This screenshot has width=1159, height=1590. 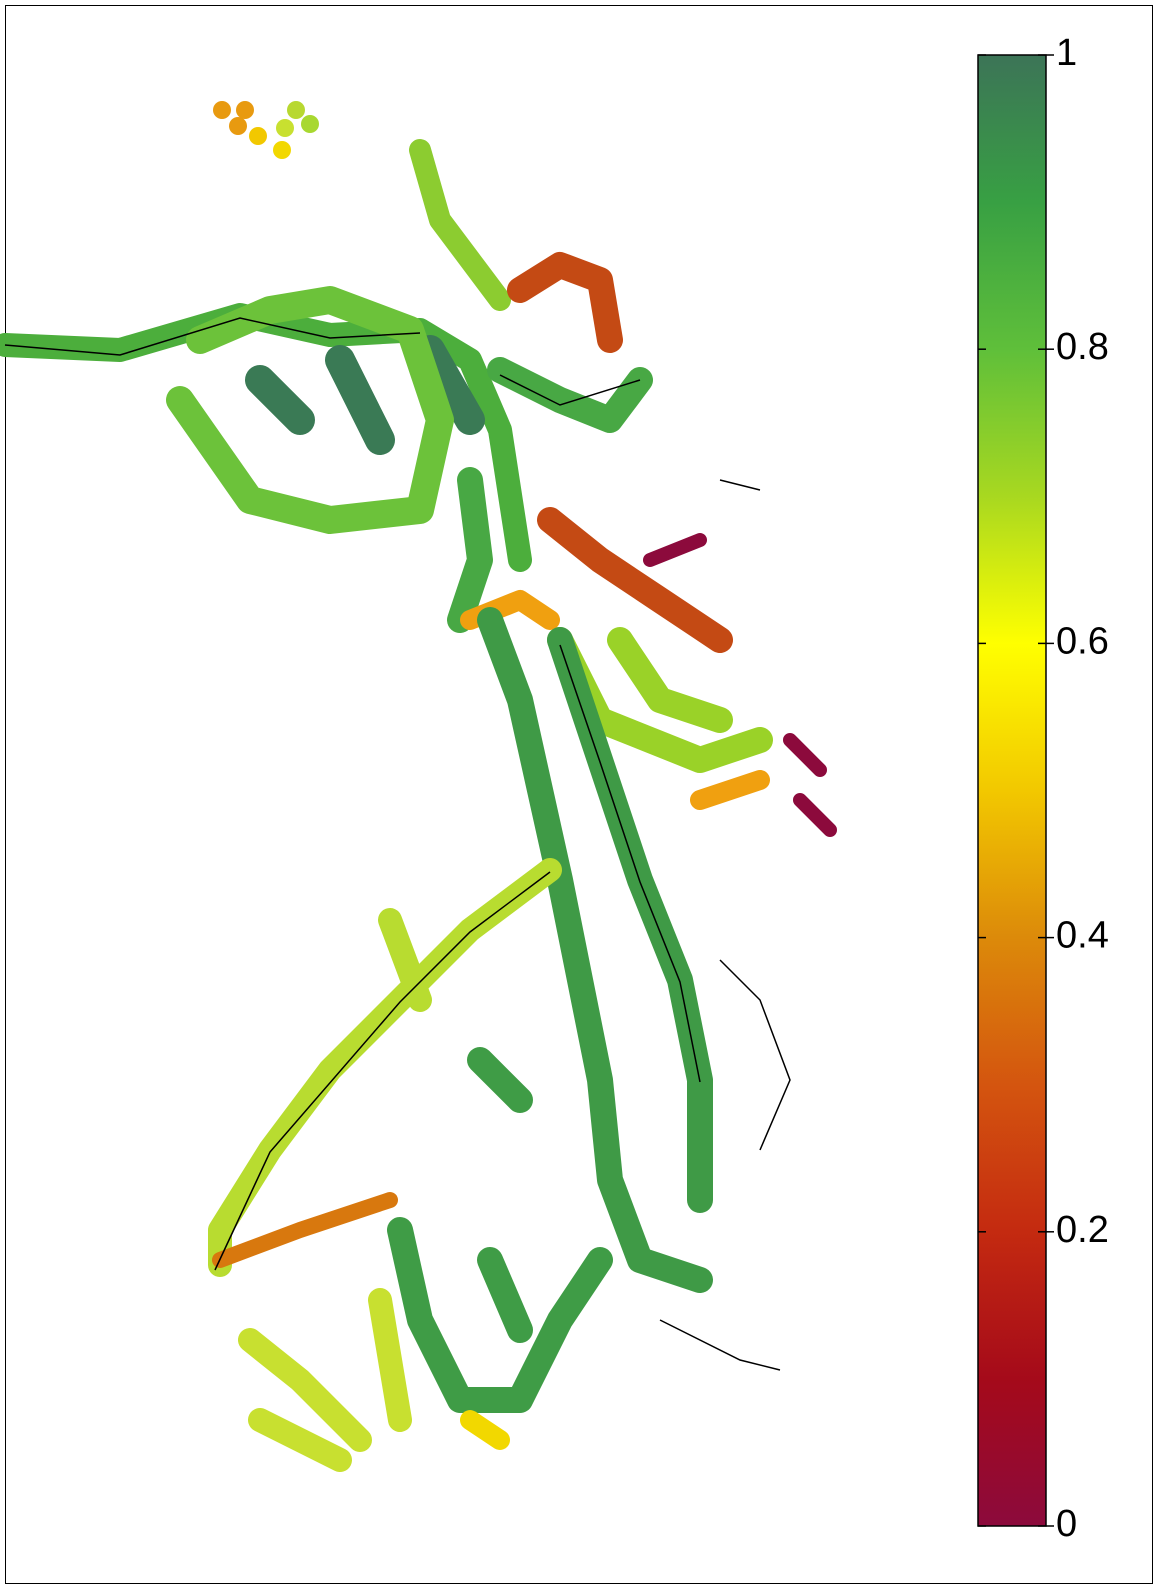 I want to click on tick-label: 0, so click(x=1066, y=1524).